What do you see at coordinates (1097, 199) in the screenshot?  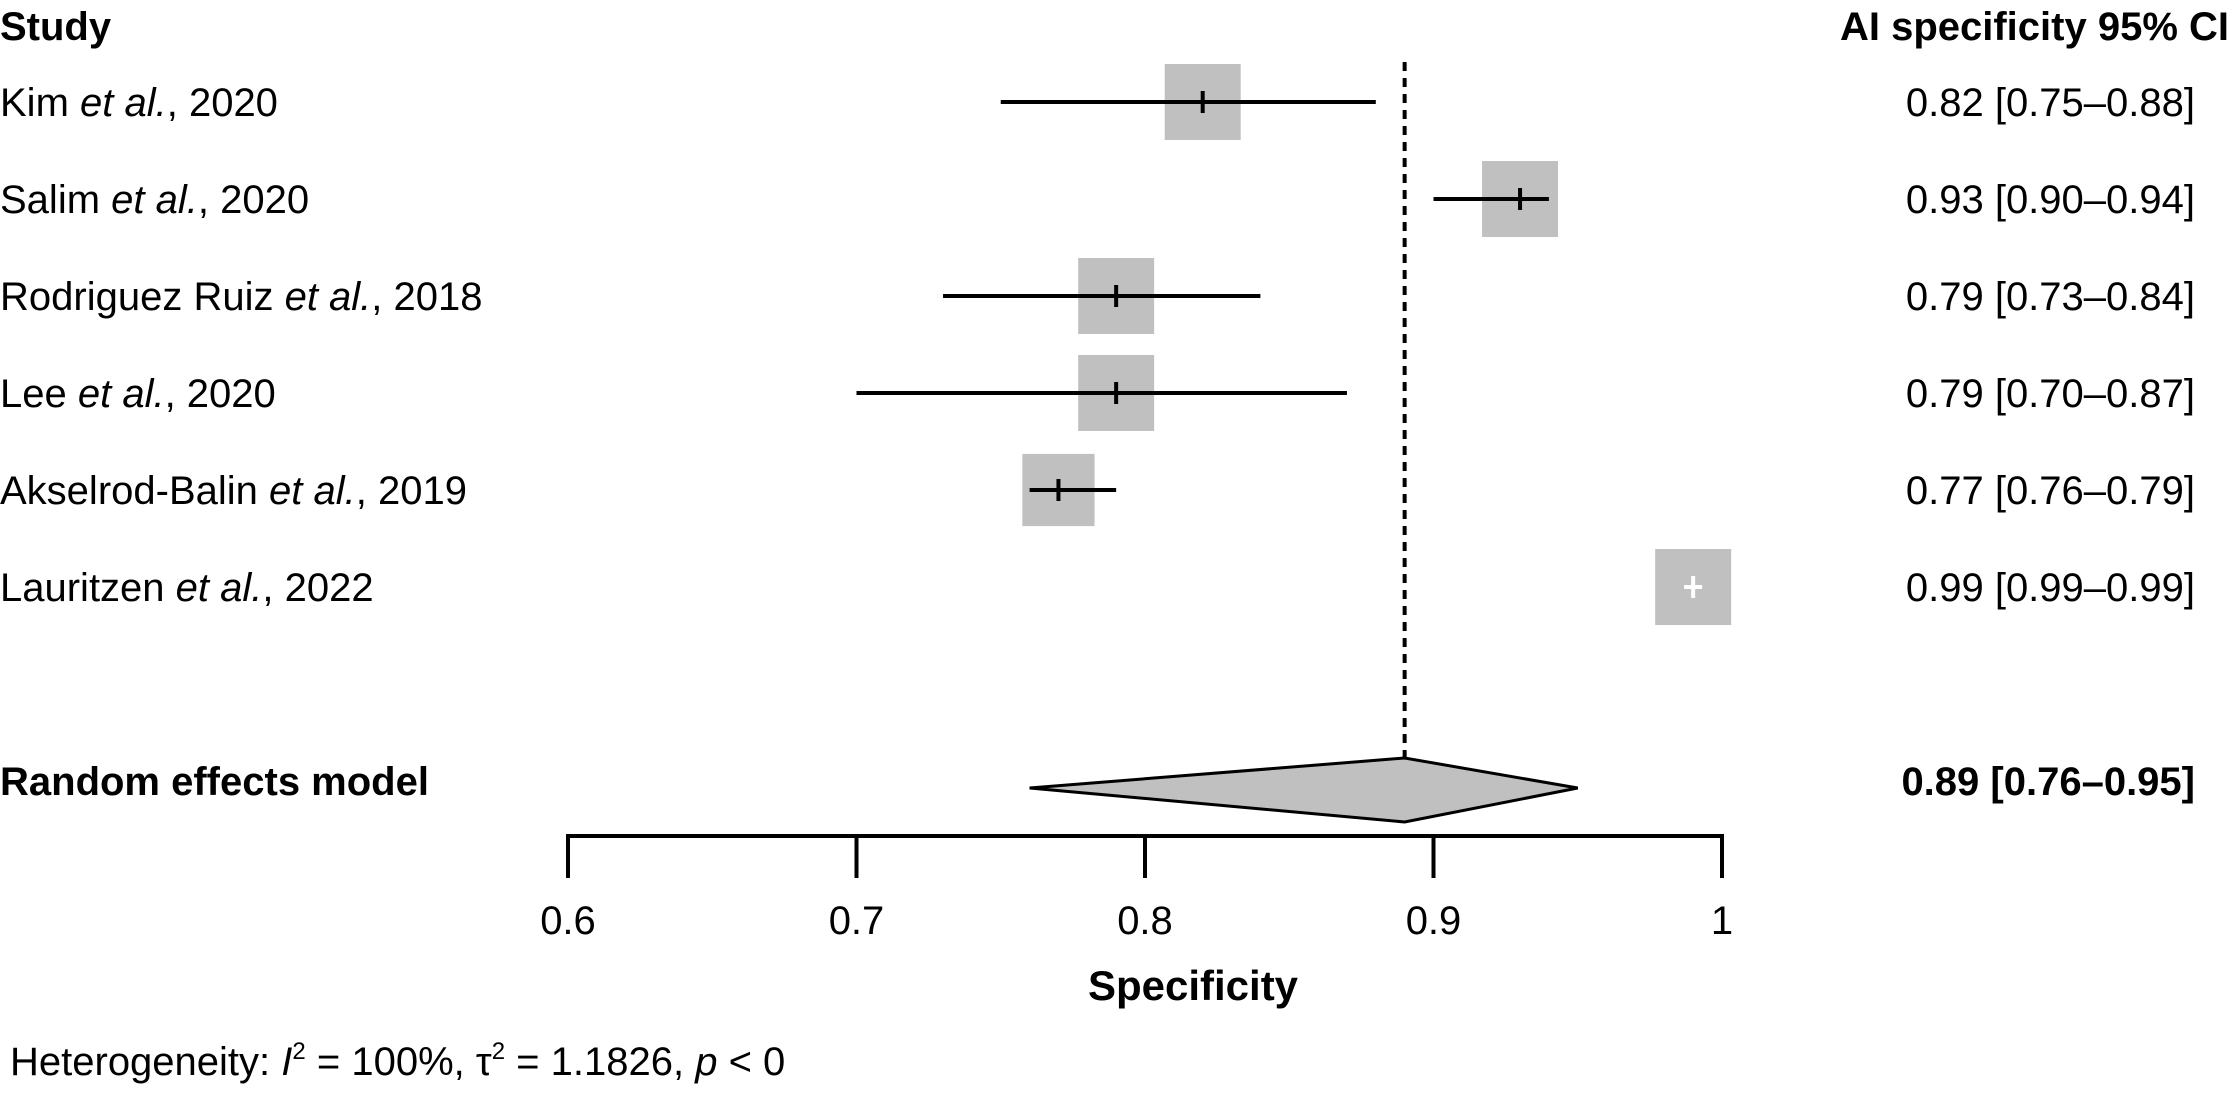 I see `study-row: Salim et al., 2020 0.93 [0.90–0.94]` at bounding box center [1097, 199].